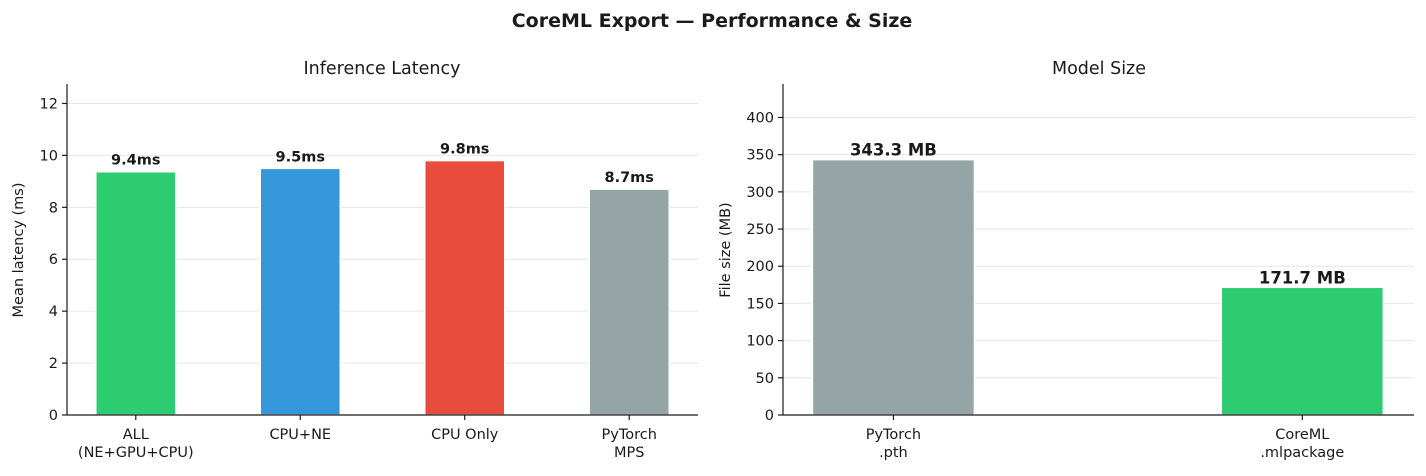 This screenshot has height=476, width=1426. I want to click on latency-y-tick-label: 4, so click(53, 312).